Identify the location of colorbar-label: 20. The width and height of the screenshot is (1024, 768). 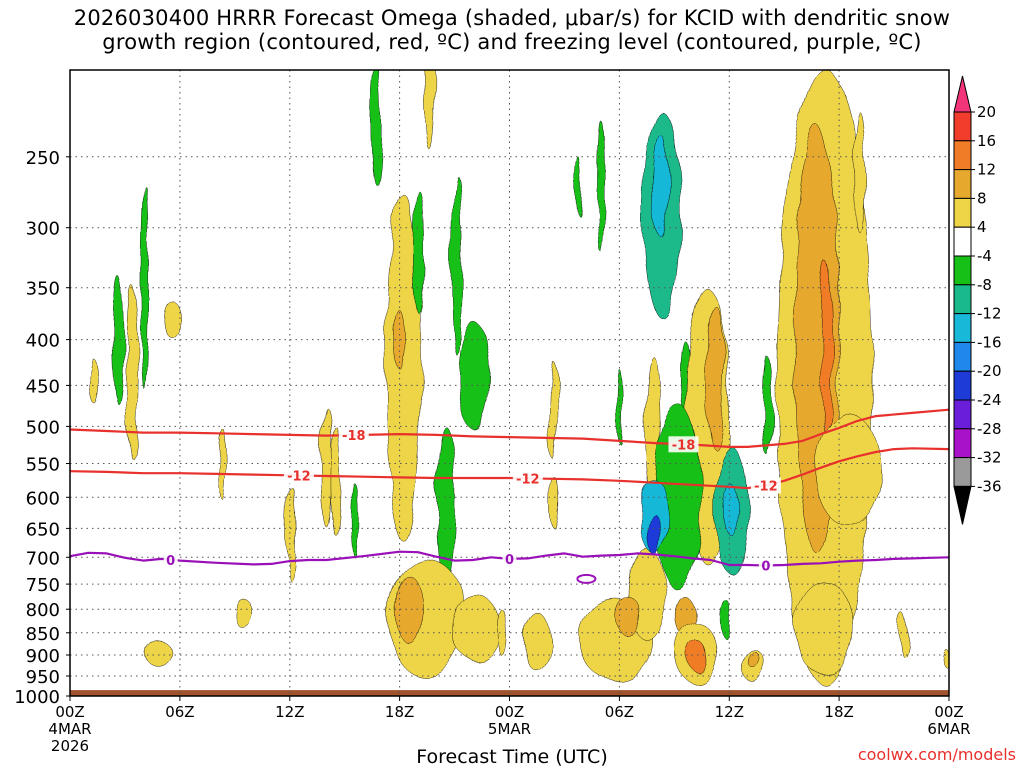
(986, 112).